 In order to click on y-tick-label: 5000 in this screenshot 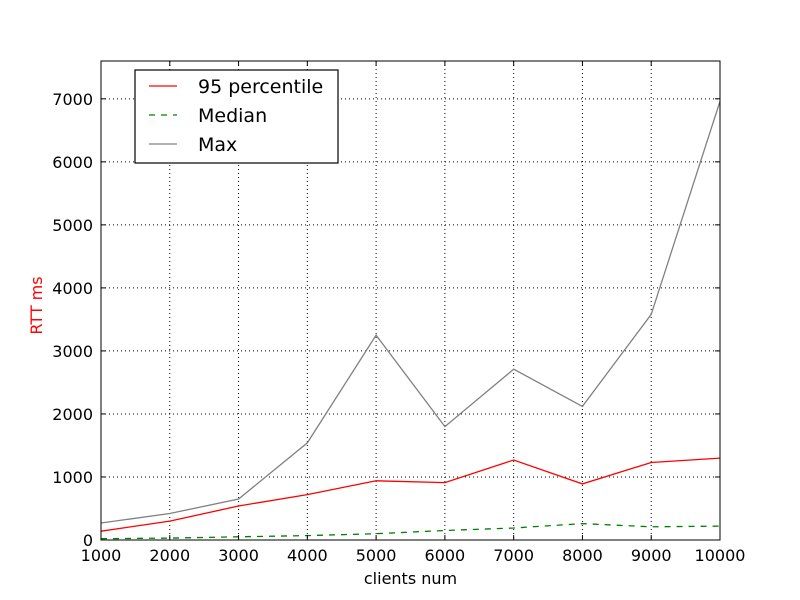, I will do `click(72, 225)`.